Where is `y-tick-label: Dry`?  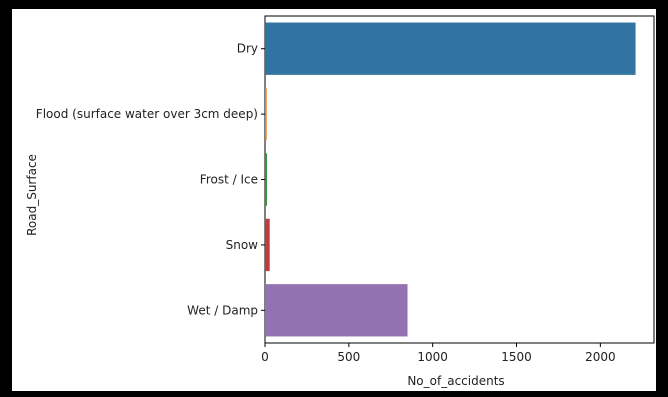 y-tick-label: Dry is located at coordinates (247, 49).